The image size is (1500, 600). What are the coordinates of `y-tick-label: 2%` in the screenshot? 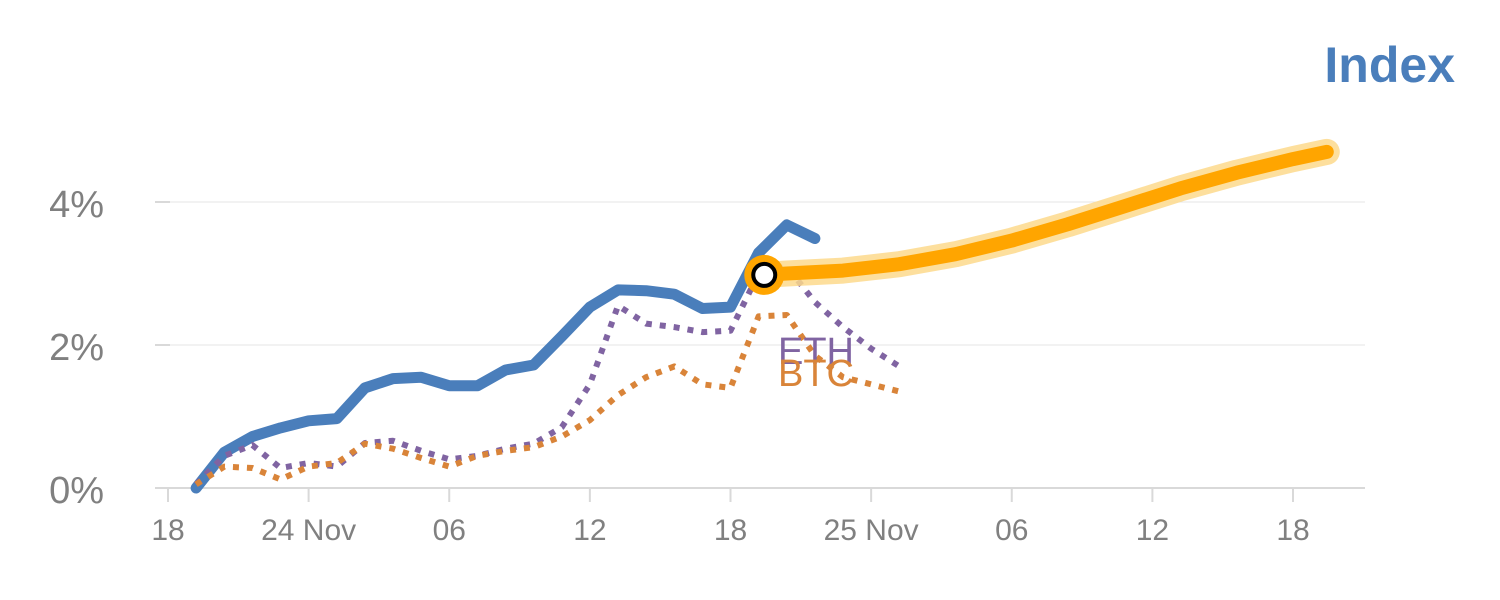 It's located at (76, 348).